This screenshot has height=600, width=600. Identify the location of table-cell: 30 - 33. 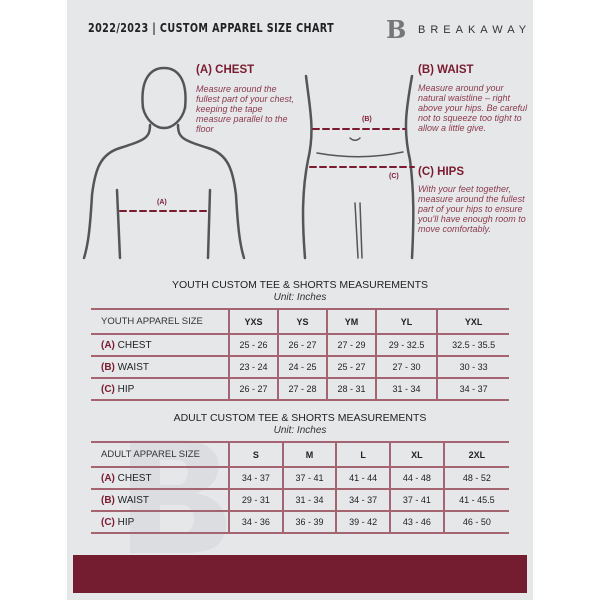
(472, 367).